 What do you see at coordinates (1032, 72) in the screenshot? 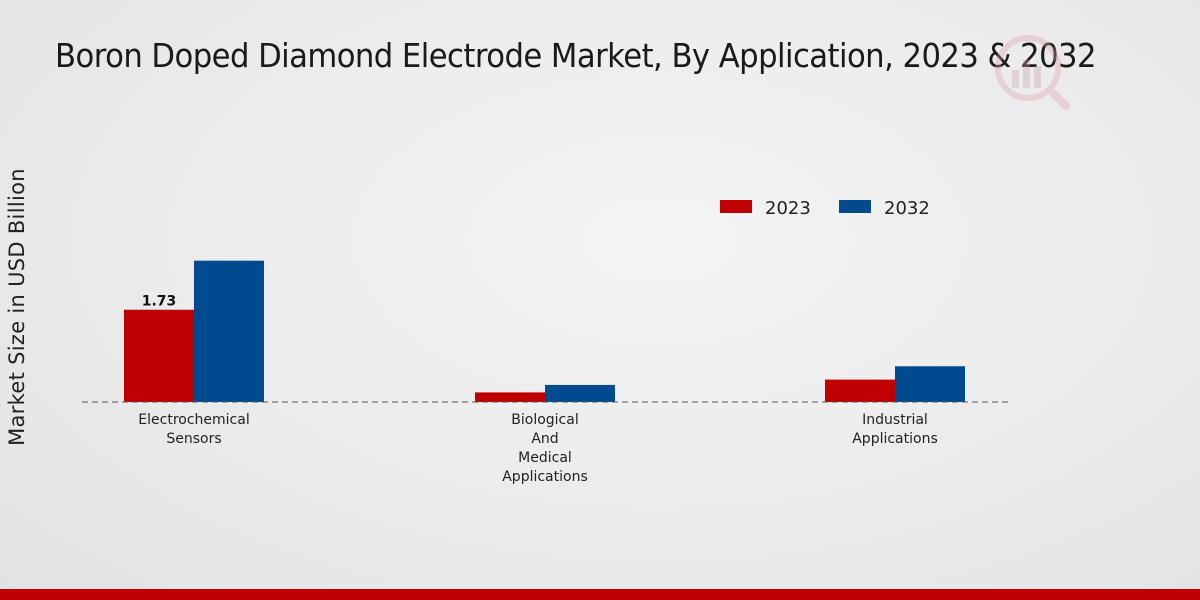
I see `watermark-logo-icon` at bounding box center [1032, 72].